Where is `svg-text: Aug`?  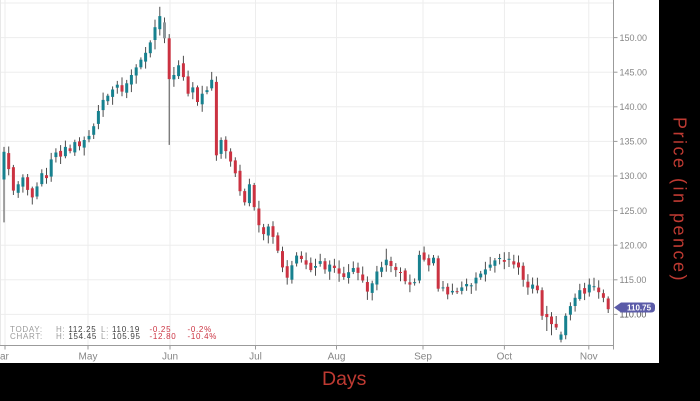
svg-text: Aug is located at coordinates (337, 357).